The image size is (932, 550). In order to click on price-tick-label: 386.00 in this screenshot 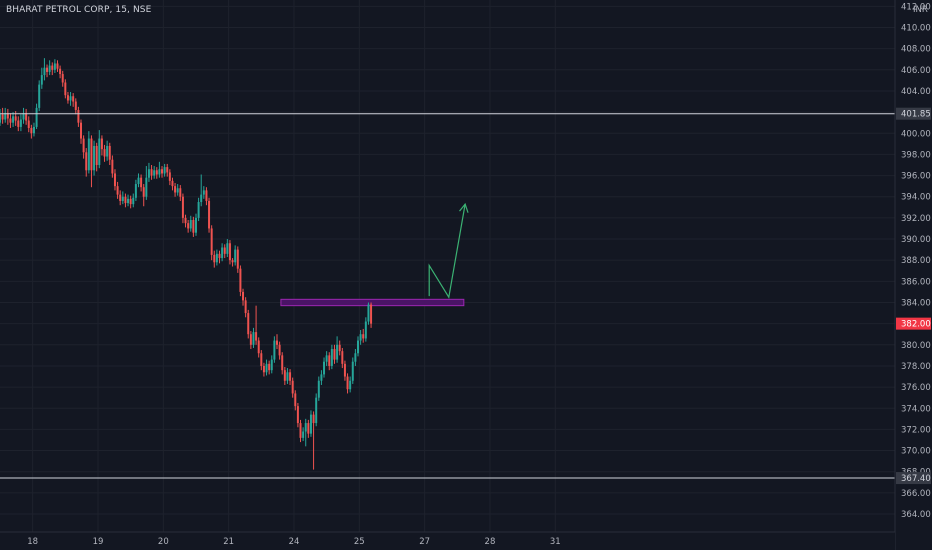, I will do `click(916, 282)`.